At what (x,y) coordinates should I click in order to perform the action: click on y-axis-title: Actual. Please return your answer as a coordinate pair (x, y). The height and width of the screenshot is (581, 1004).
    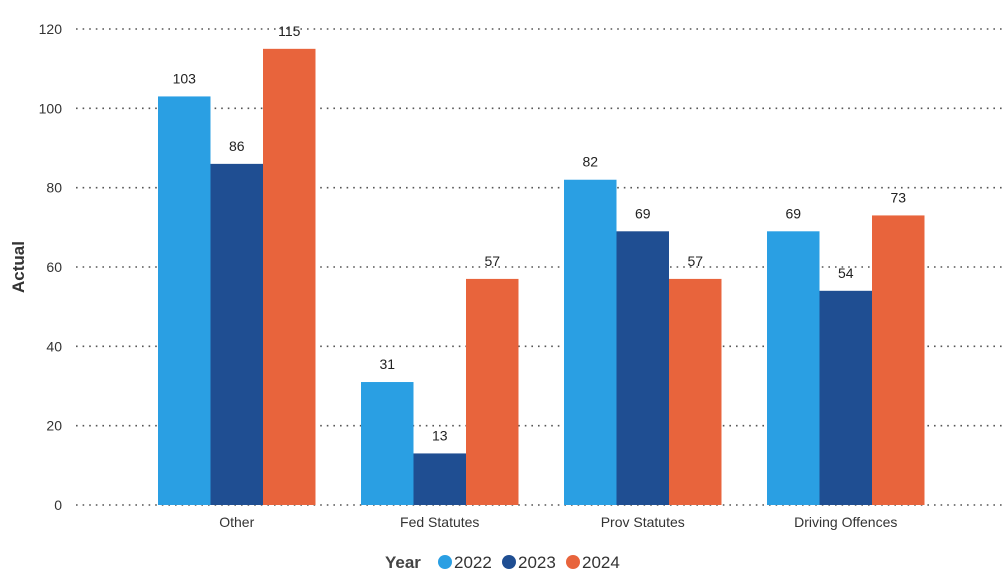
    Looking at the image, I should click on (18, 267).